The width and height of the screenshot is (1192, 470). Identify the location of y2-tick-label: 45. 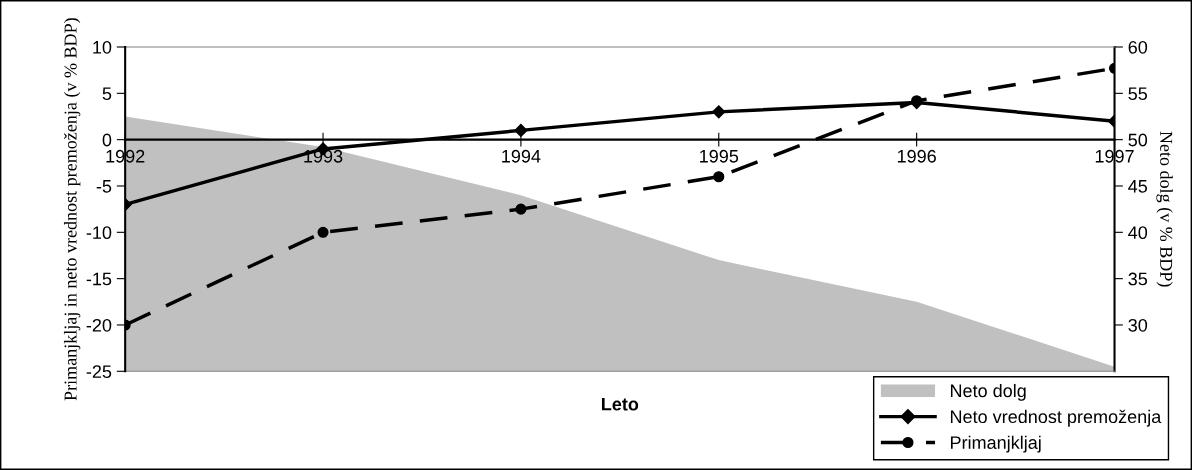
(1138, 186).